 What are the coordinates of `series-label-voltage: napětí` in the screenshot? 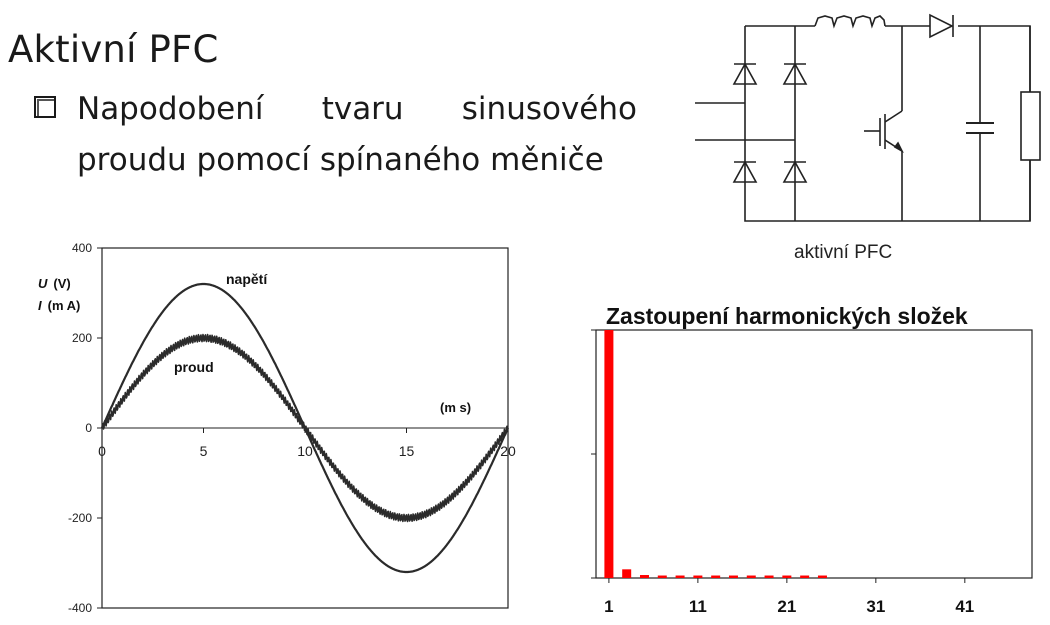 It's located at (247, 279).